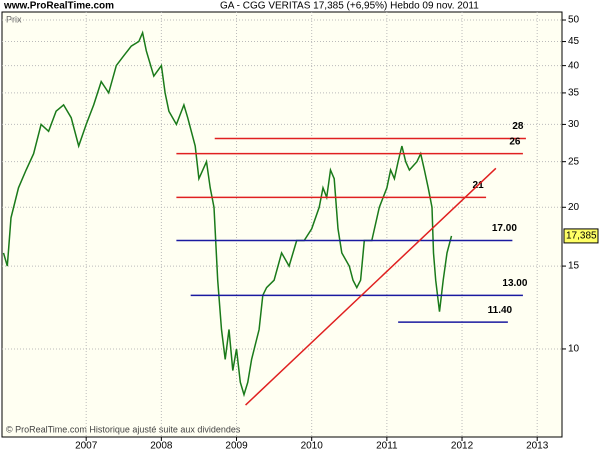 This screenshot has height=455, width=600. I want to click on y-tick-label: 45, so click(574, 41).